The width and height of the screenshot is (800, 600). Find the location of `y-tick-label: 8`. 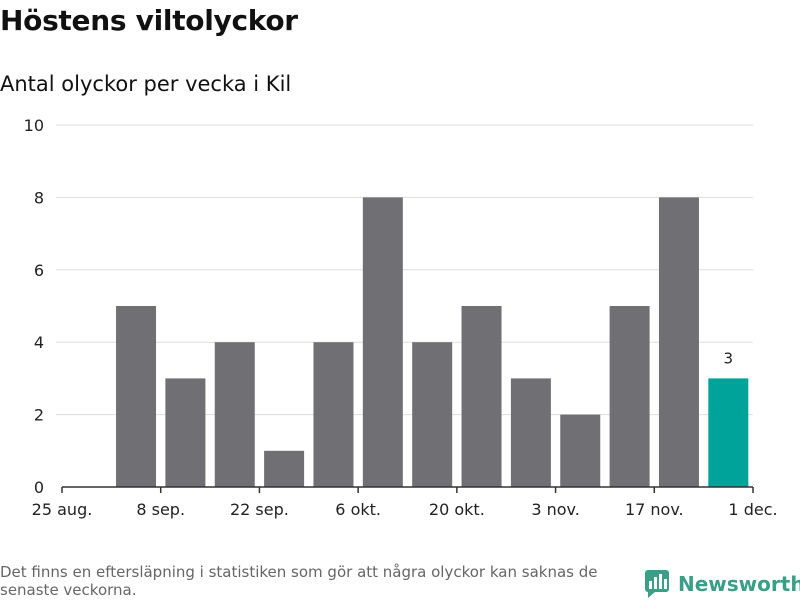

y-tick-label: 8 is located at coordinates (39, 197).